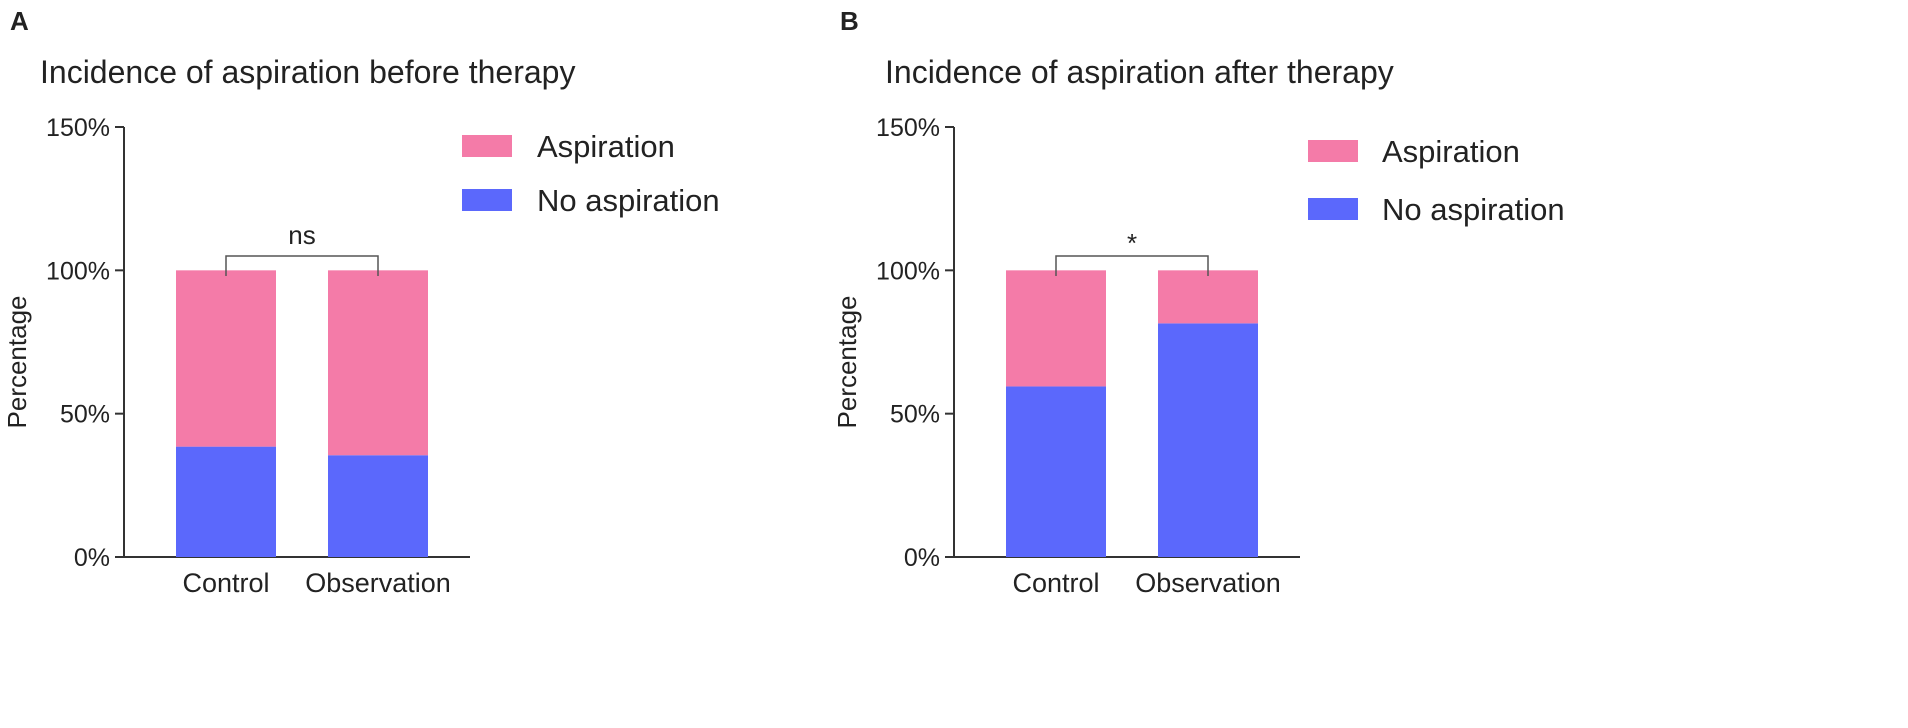 This screenshot has height=728, width=1908. What do you see at coordinates (1139, 72) in the screenshot?
I see `chart-title: Incidence of aspiration after therapy` at bounding box center [1139, 72].